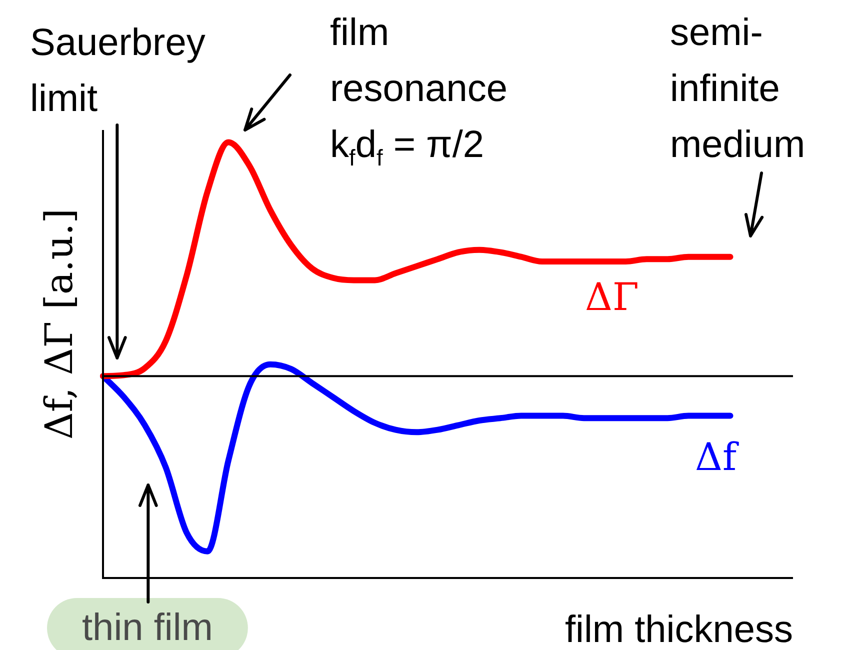 The image size is (856, 650). Describe the element at coordinates (59, 324) in the screenshot. I see `y-axis-title: Δf, ΔΓ [a.u.]` at that location.